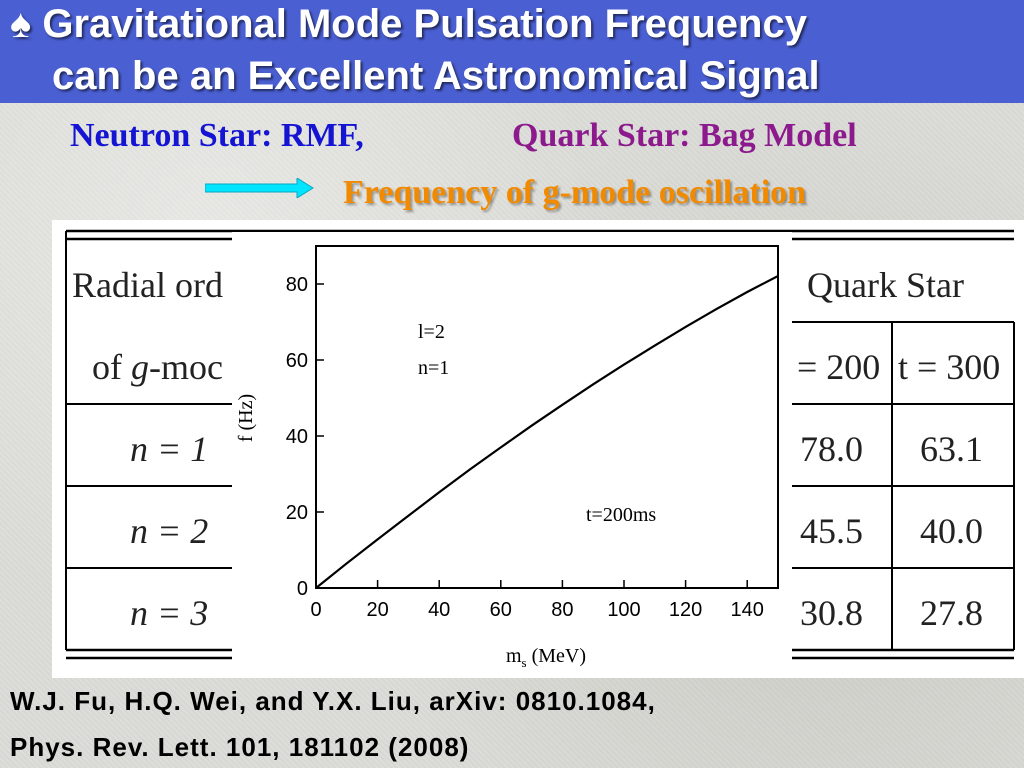  What do you see at coordinates (169, 613) in the screenshot?
I see `table-row-n3-label: n = 3` at bounding box center [169, 613].